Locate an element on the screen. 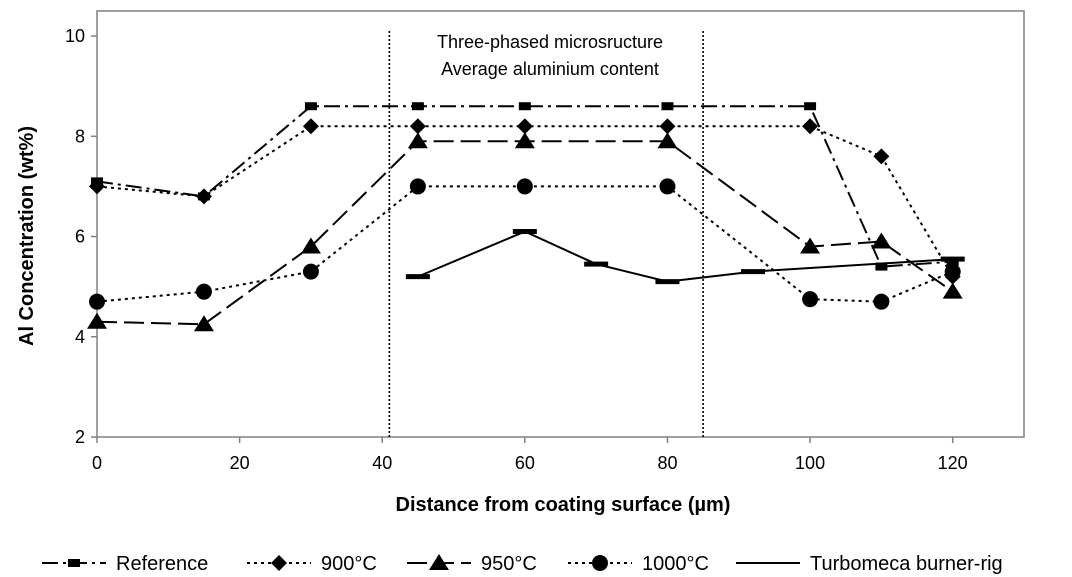  y-tick-label: 10 is located at coordinates (75, 36).